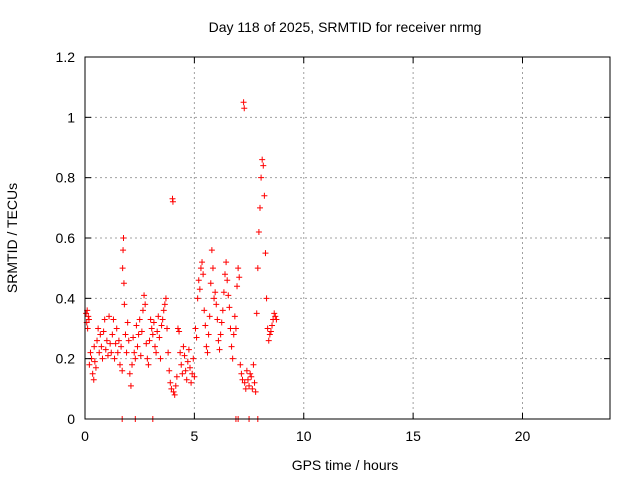  Describe the element at coordinates (71, 117) in the screenshot. I see `y-tick-label: 1` at that location.